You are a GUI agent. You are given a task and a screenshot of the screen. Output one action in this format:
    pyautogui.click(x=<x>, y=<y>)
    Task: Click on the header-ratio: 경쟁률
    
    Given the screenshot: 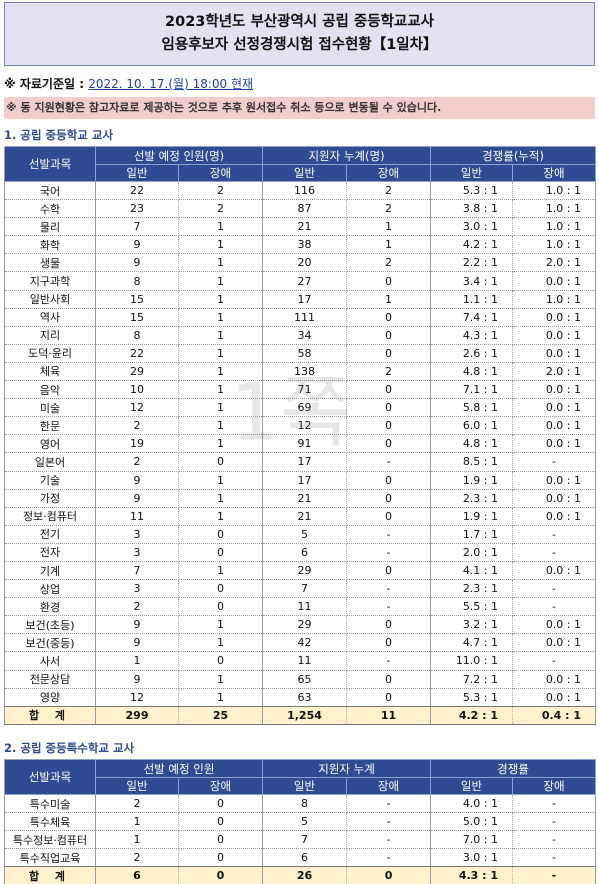 What is the action you would take?
    pyautogui.click(x=513, y=768)
    